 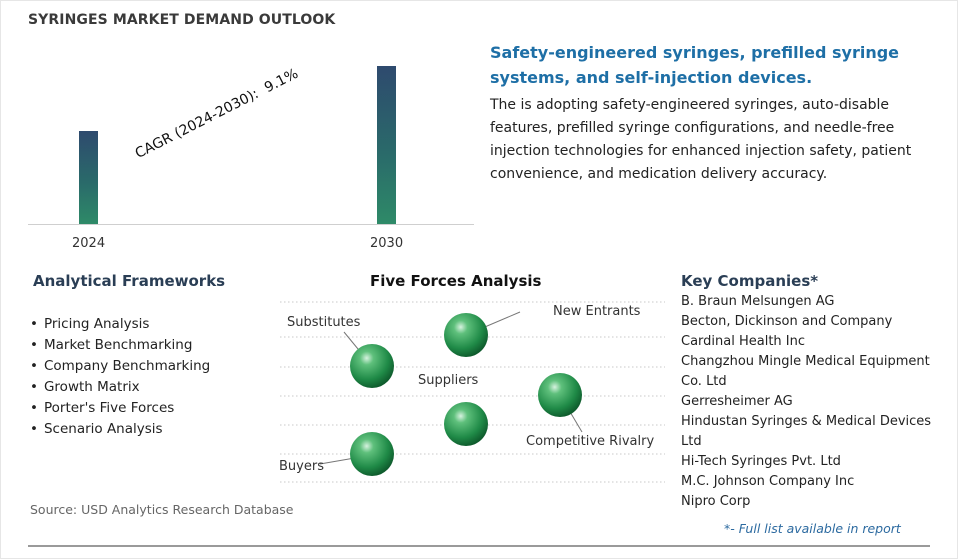 I want to click on label-competitive-rivalry: Competitive Rivalry, so click(x=590, y=441).